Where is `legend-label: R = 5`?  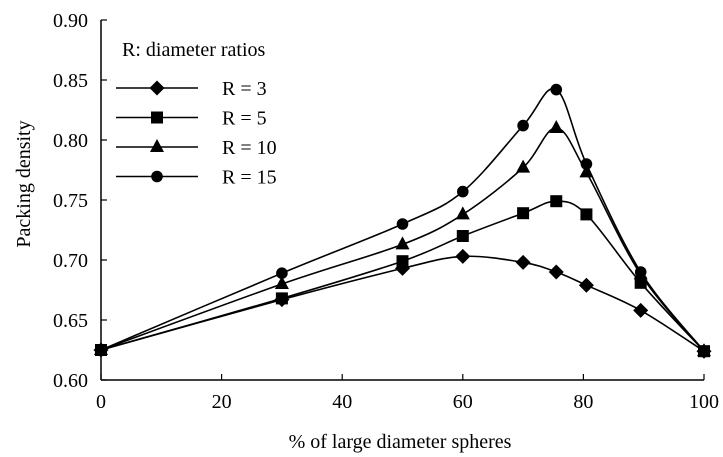 legend-label: R = 5 is located at coordinates (244, 119).